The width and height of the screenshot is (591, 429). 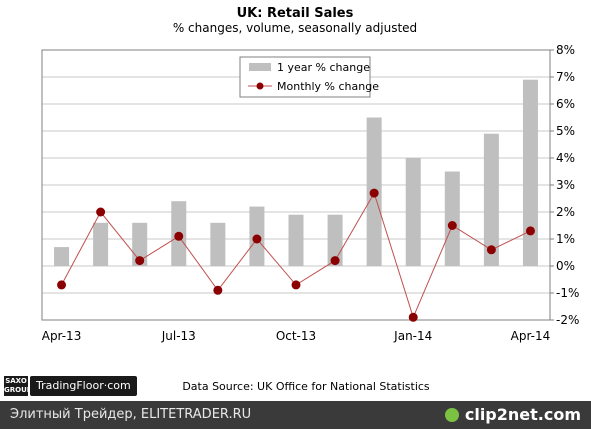 I want to click on x-tick-label: Apr-13, so click(x=62, y=336).